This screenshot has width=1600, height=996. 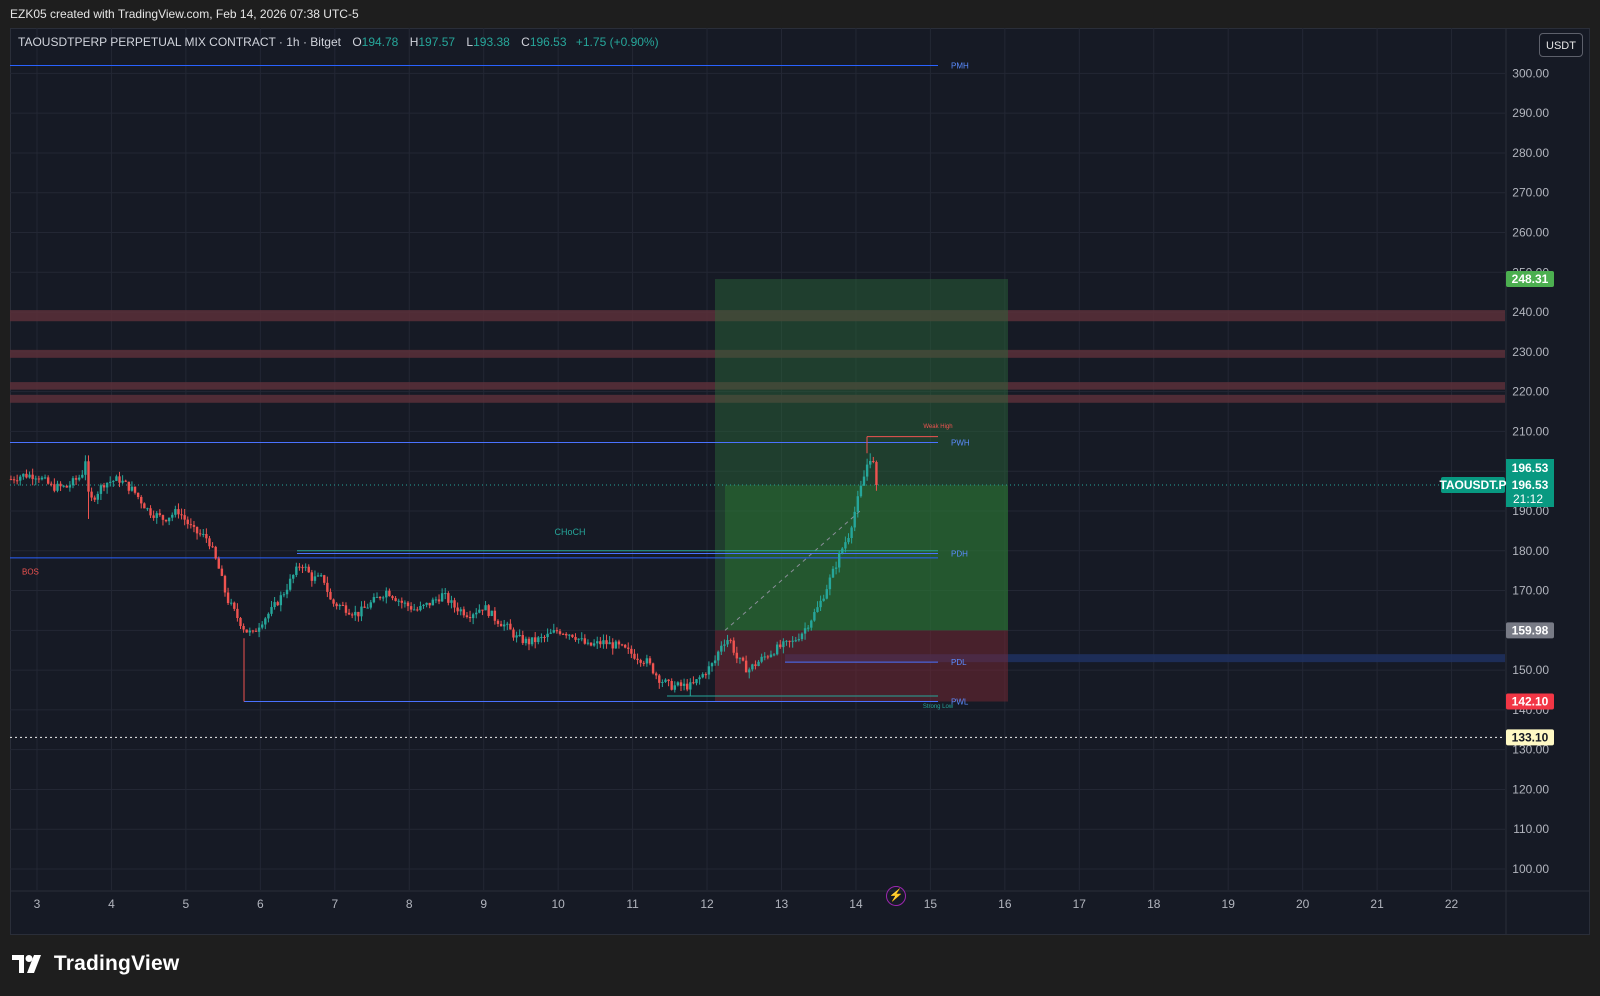 What do you see at coordinates (1561, 45) in the screenshot?
I see `currency-button: USDT` at bounding box center [1561, 45].